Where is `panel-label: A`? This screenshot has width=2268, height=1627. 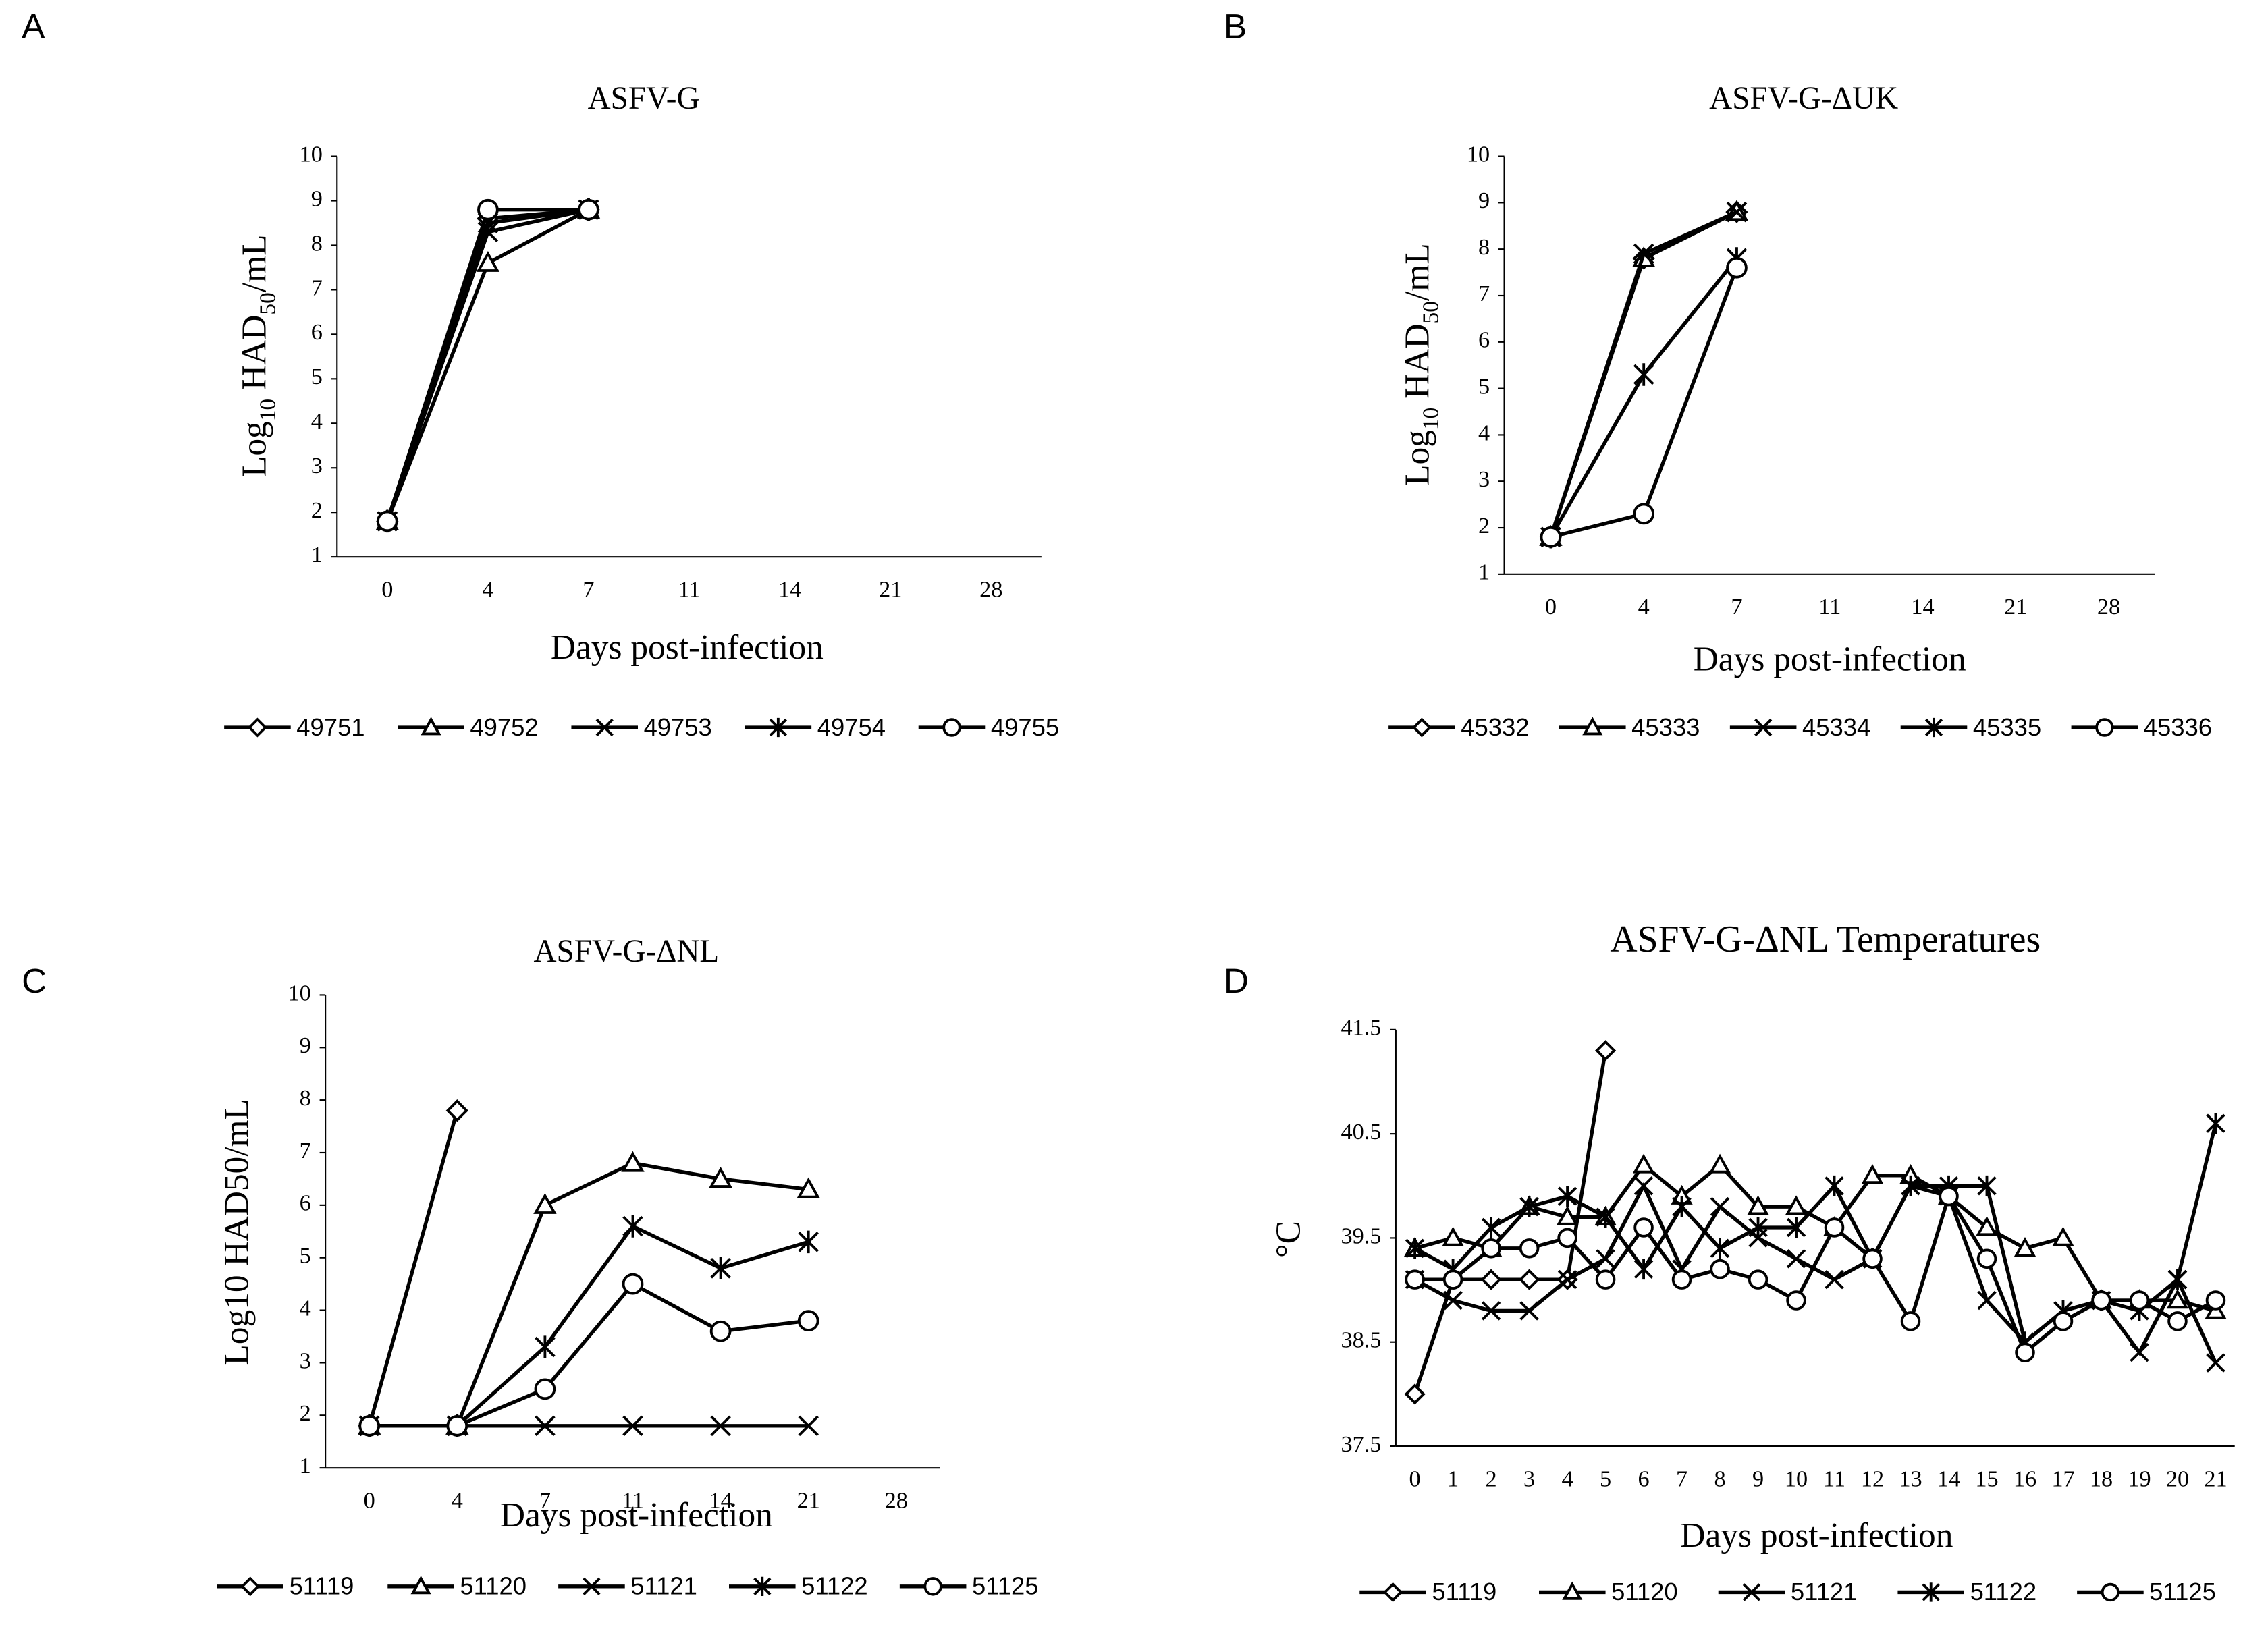
panel-label: A is located at coordinates (33, 26).